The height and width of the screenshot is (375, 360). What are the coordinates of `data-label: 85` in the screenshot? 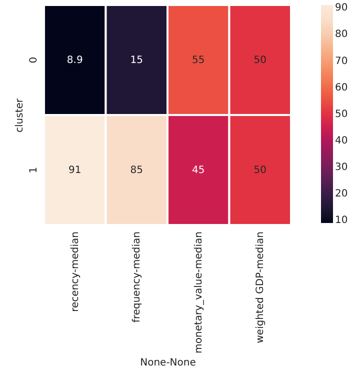 It's located at (136, 170).